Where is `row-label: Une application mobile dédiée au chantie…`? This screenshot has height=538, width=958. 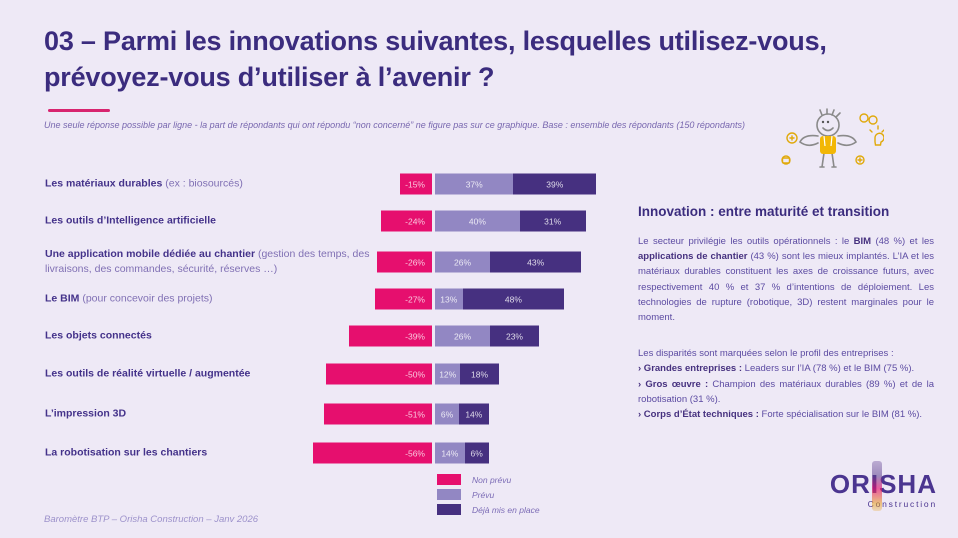
row-label: Une application mobile dédiée au chantie… is located at coordinates (207, 261).